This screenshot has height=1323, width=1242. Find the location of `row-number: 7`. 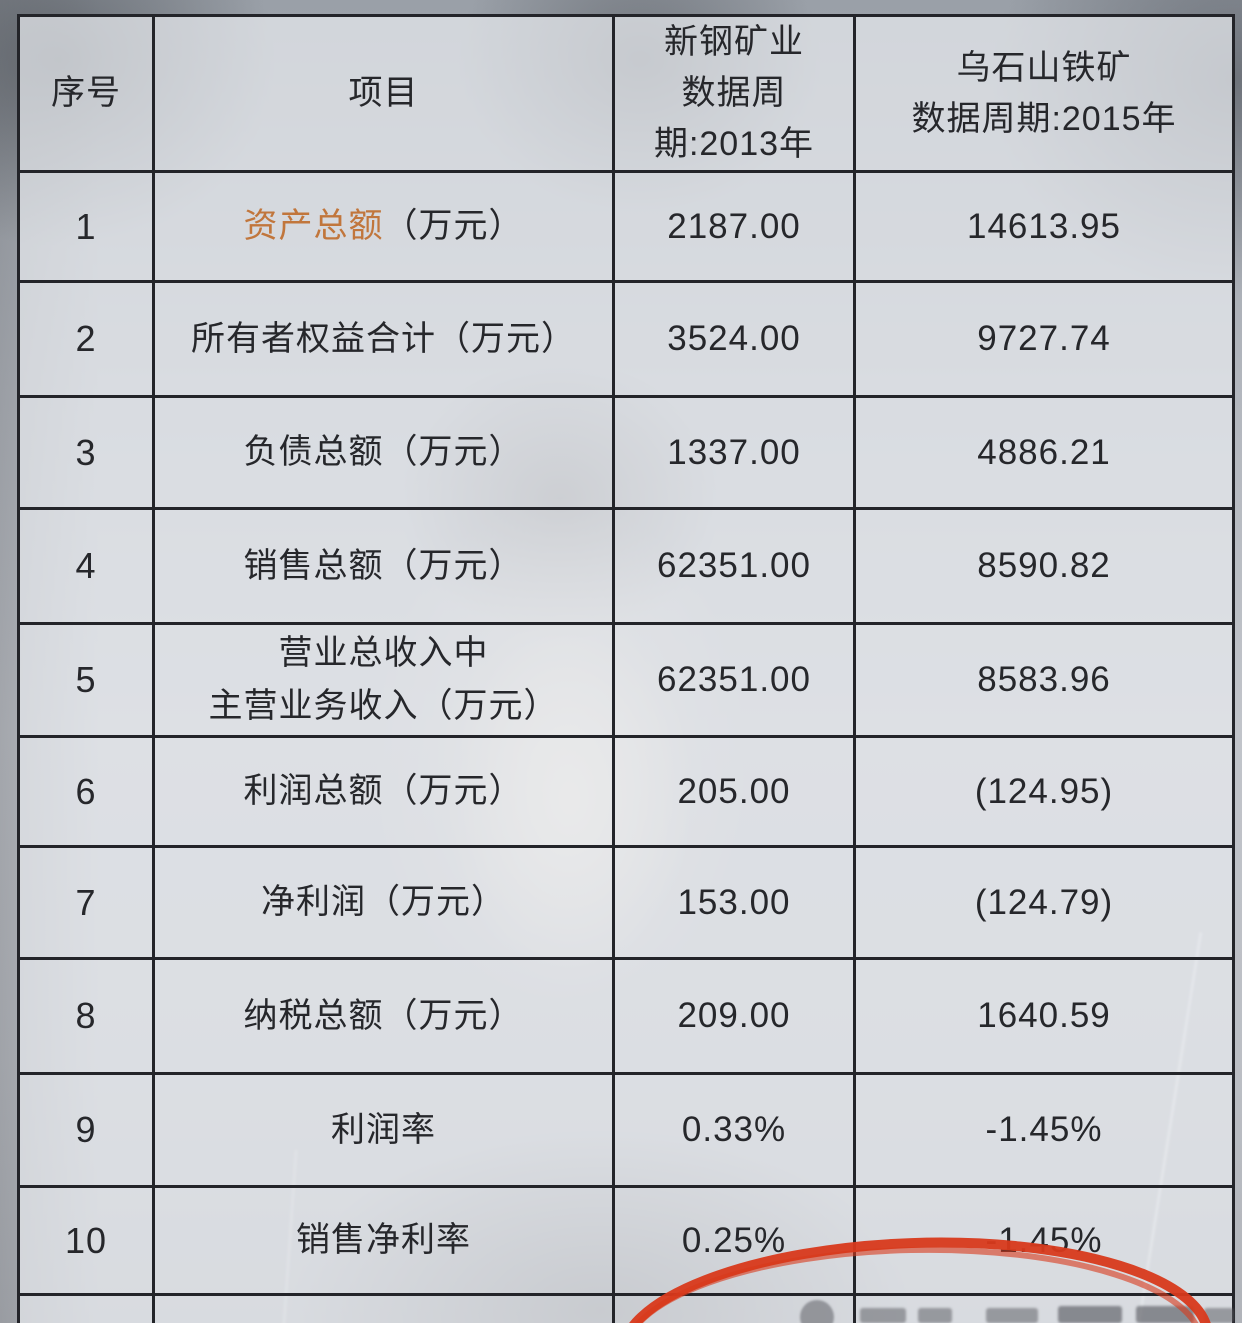

row-number: 7 is located at coordinates (86, 902).